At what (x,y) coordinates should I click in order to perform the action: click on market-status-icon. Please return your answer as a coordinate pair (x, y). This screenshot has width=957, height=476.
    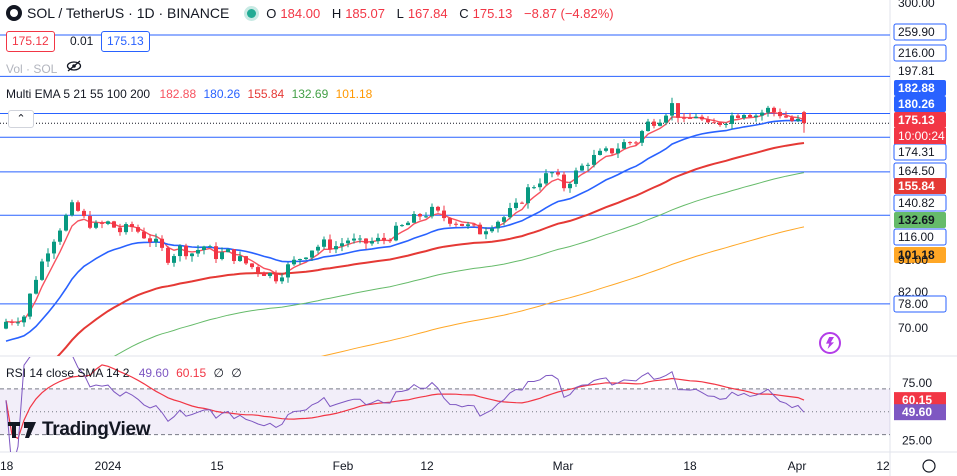
    Looking at the image, I should click on (252, 13).